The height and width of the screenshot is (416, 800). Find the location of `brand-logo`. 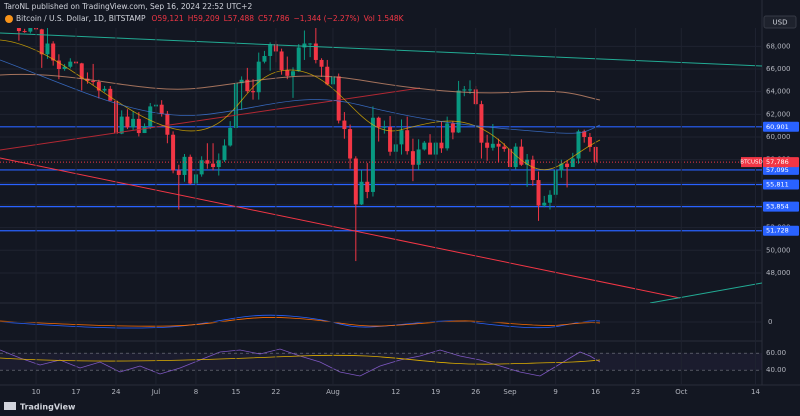

brand-logo is located at coordinates (10, 406).